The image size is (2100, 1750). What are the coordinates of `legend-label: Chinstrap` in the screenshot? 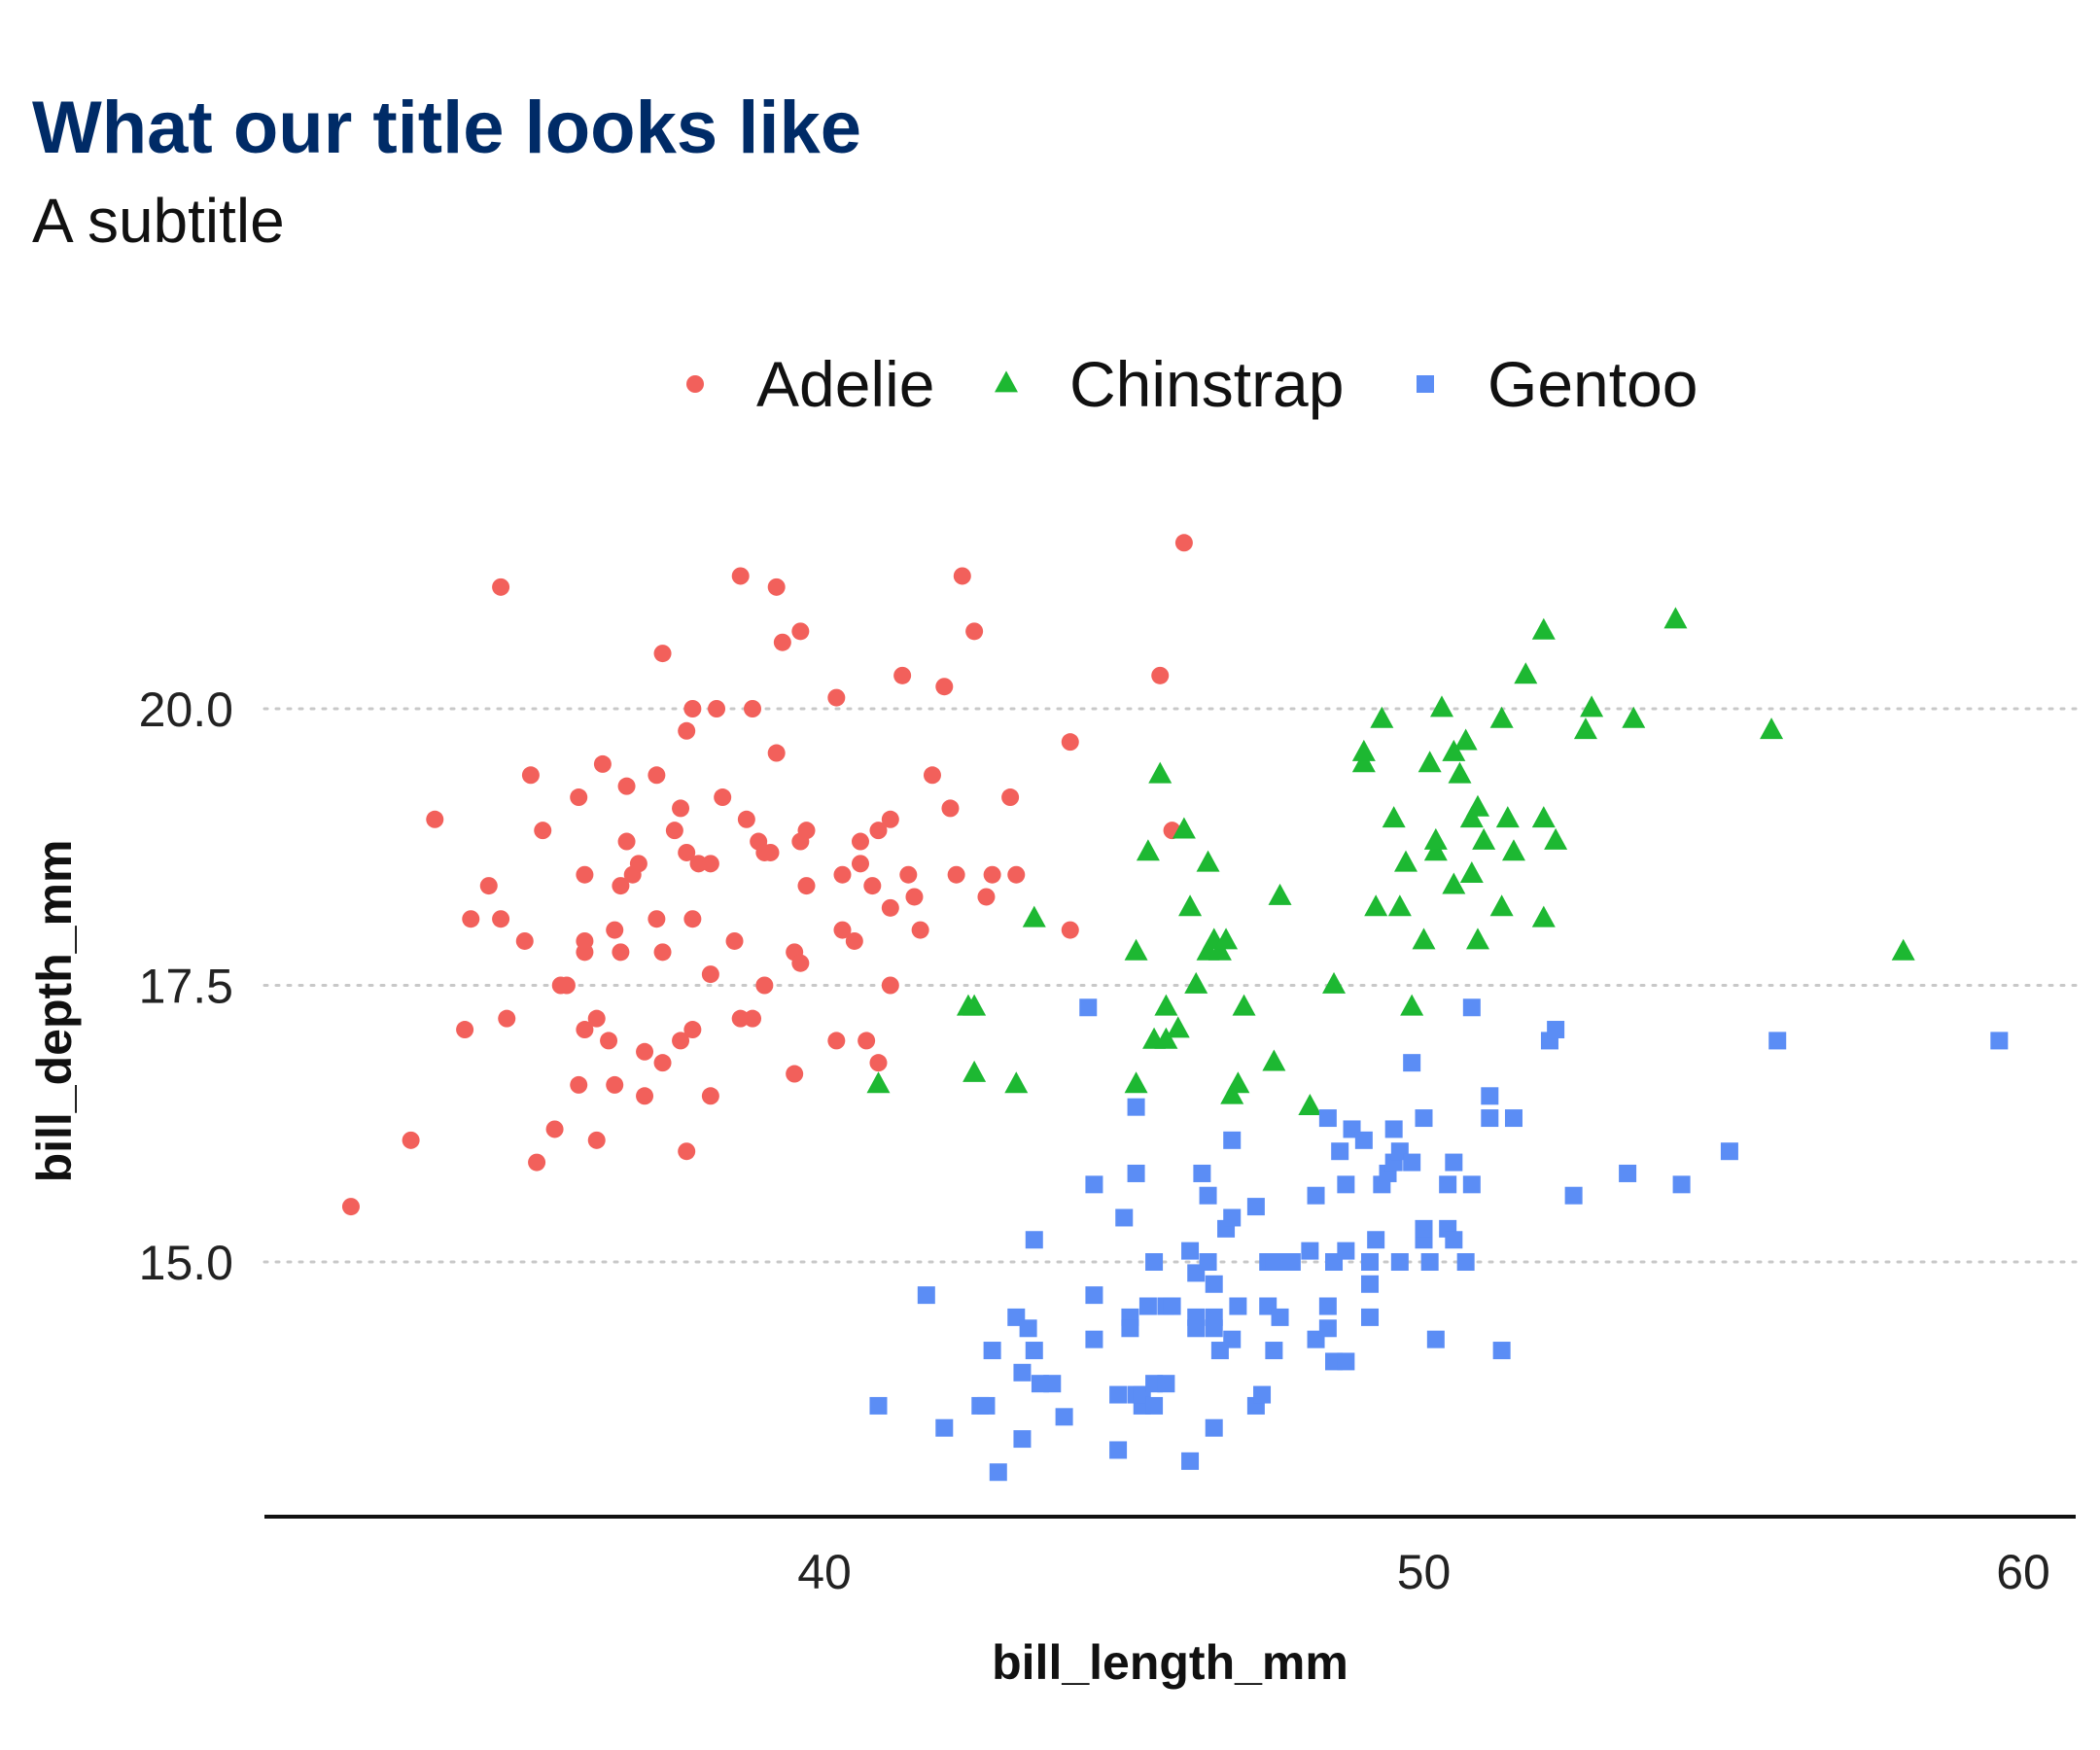 It's located at (1206, 384).